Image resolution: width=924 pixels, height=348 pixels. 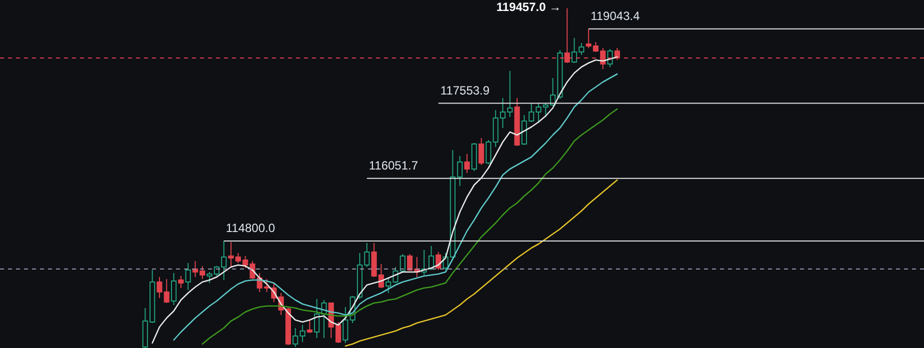 What do you see at coordinates (251, 228) in the screenshot?
I see `ref-line-label: 114800.0` at bounding box center [251, 228].